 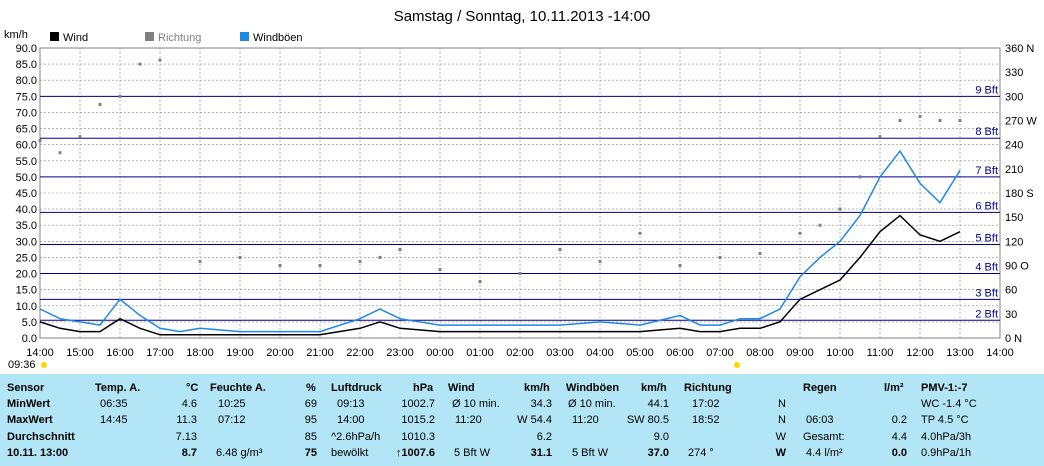 What do you see at coordinates (118, 388) in the screenshot?
I see `temp-header: Temp. A.` at bounding box center [118, 388].